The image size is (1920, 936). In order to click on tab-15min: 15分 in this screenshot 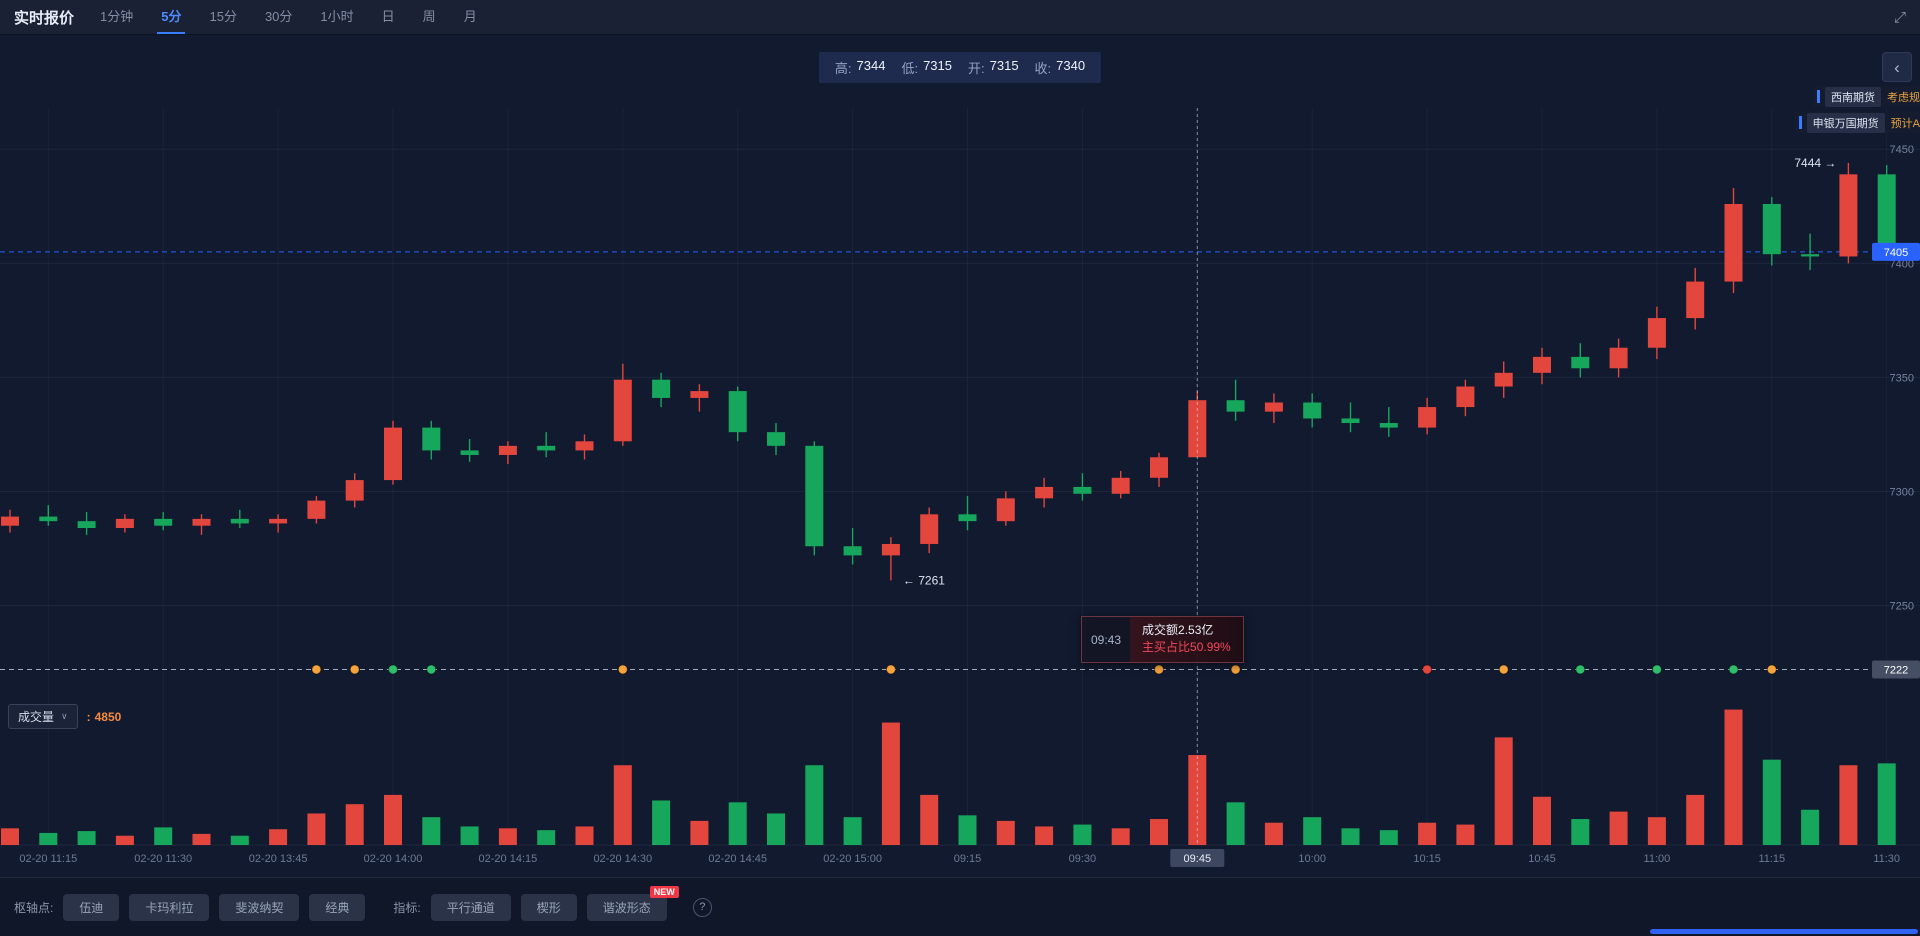, I will do `click(222, 17)`.